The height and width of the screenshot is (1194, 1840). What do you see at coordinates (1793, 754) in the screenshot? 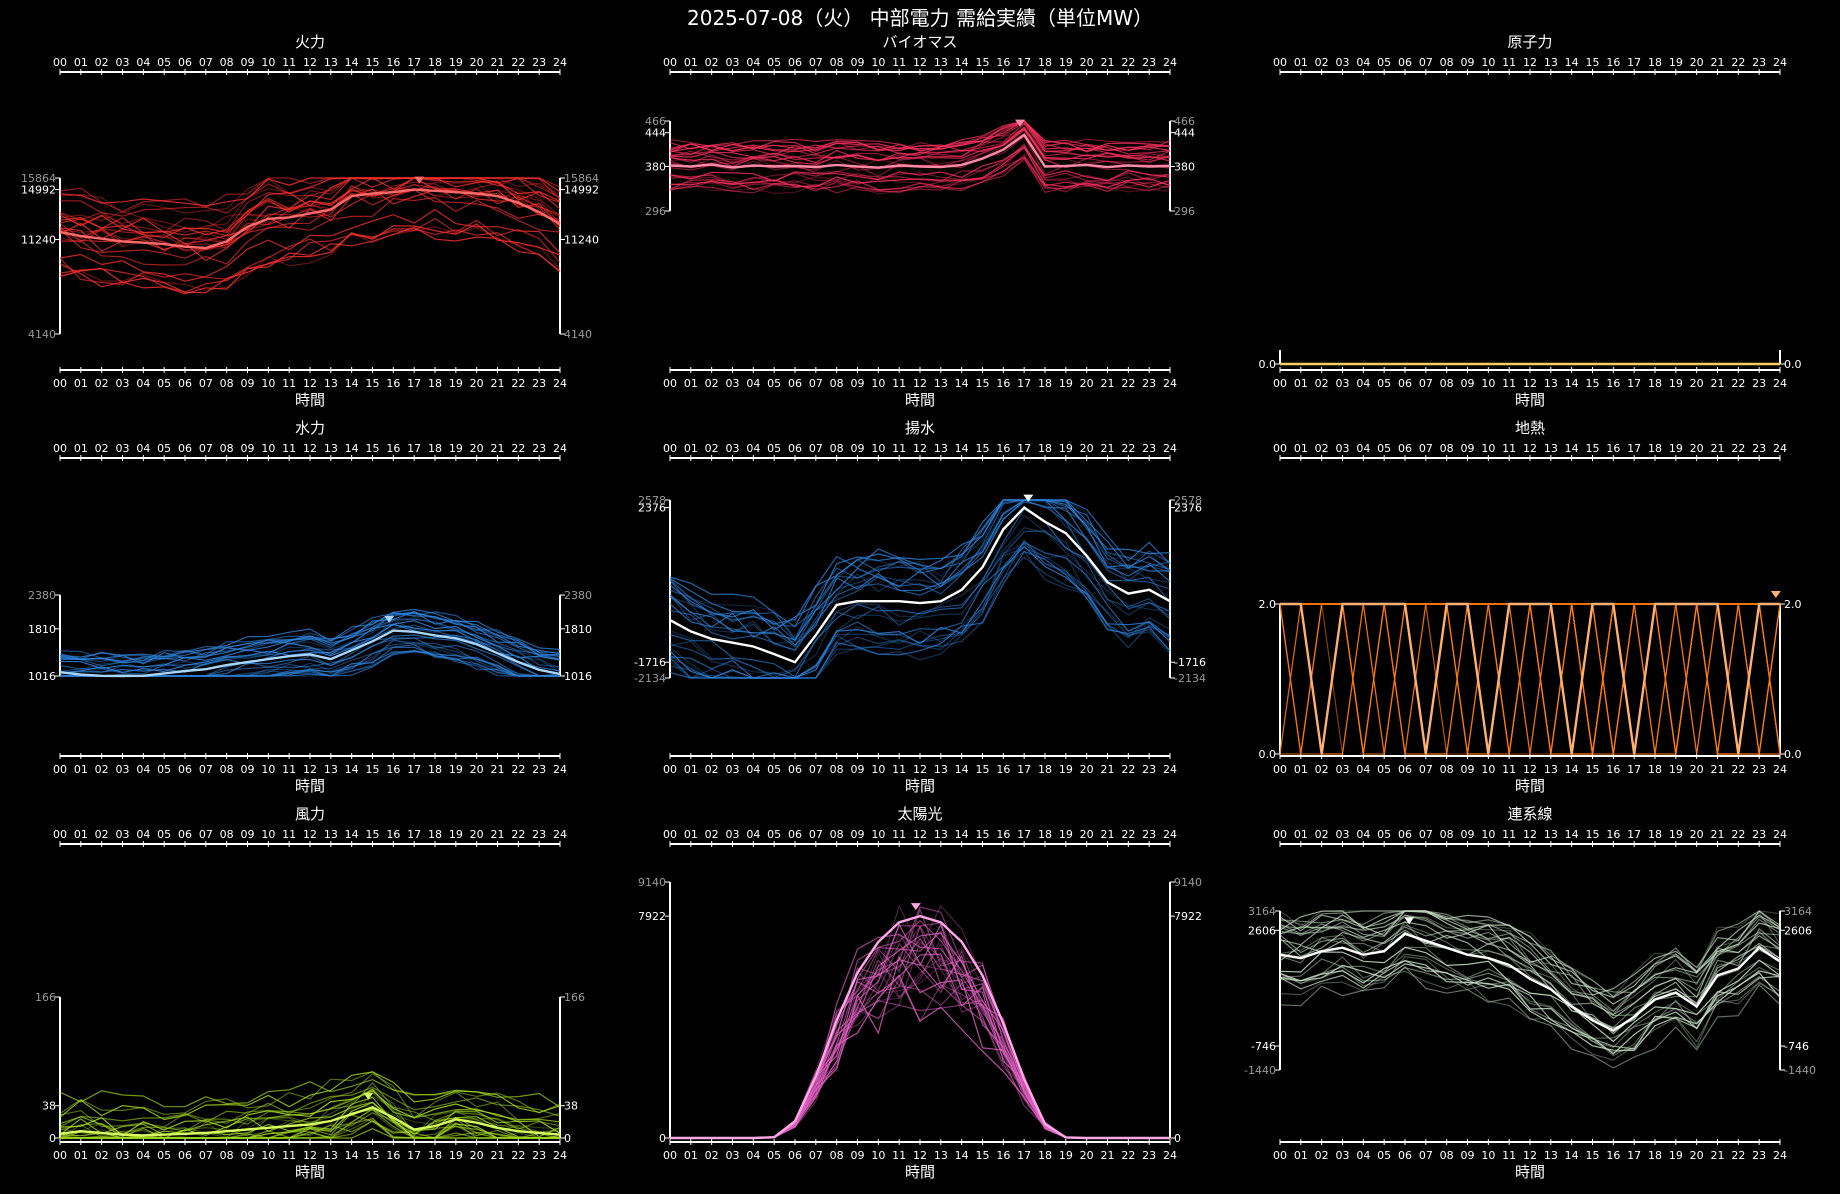
I see `right-y-tick-label-0: 0.0` at bounding box center [1793, 754].